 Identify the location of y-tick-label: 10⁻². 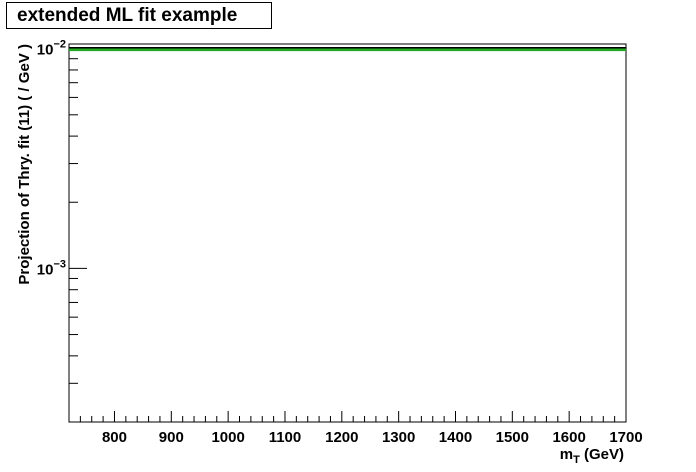
(51, 49).